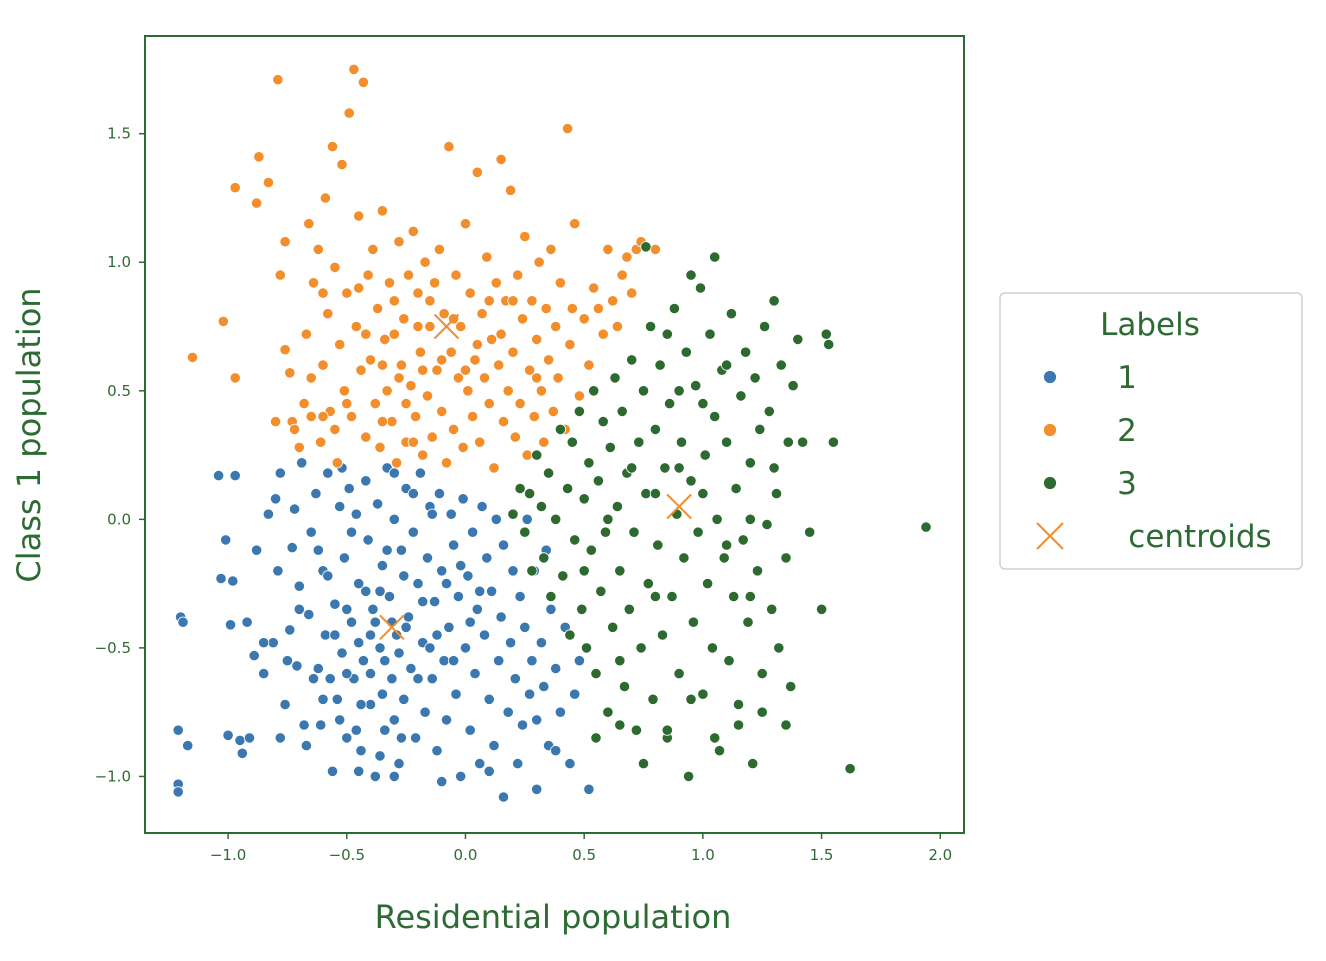  I want to click on legend-centroid-icon, so click(1050, 536).